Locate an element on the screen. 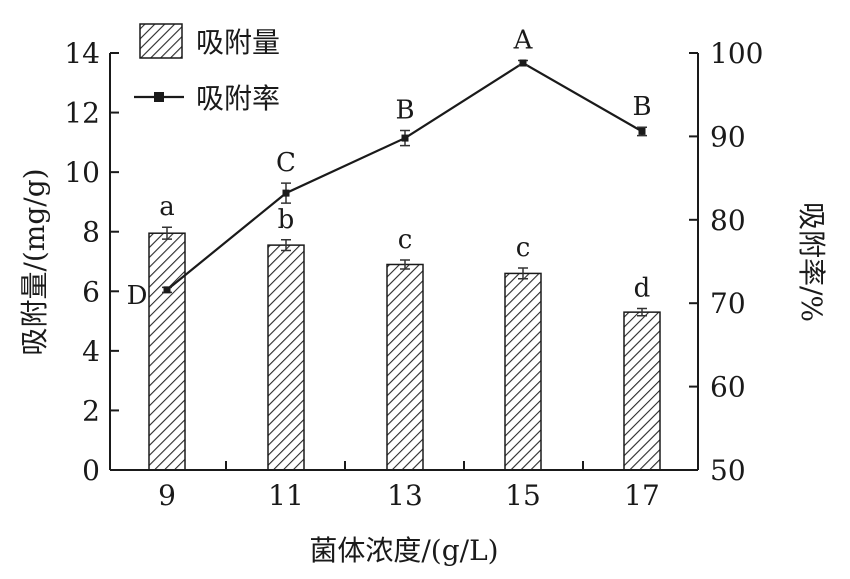 This screenshot has width=850, height=579. left-tick-label: 10 is located at coordinates (82, 172).